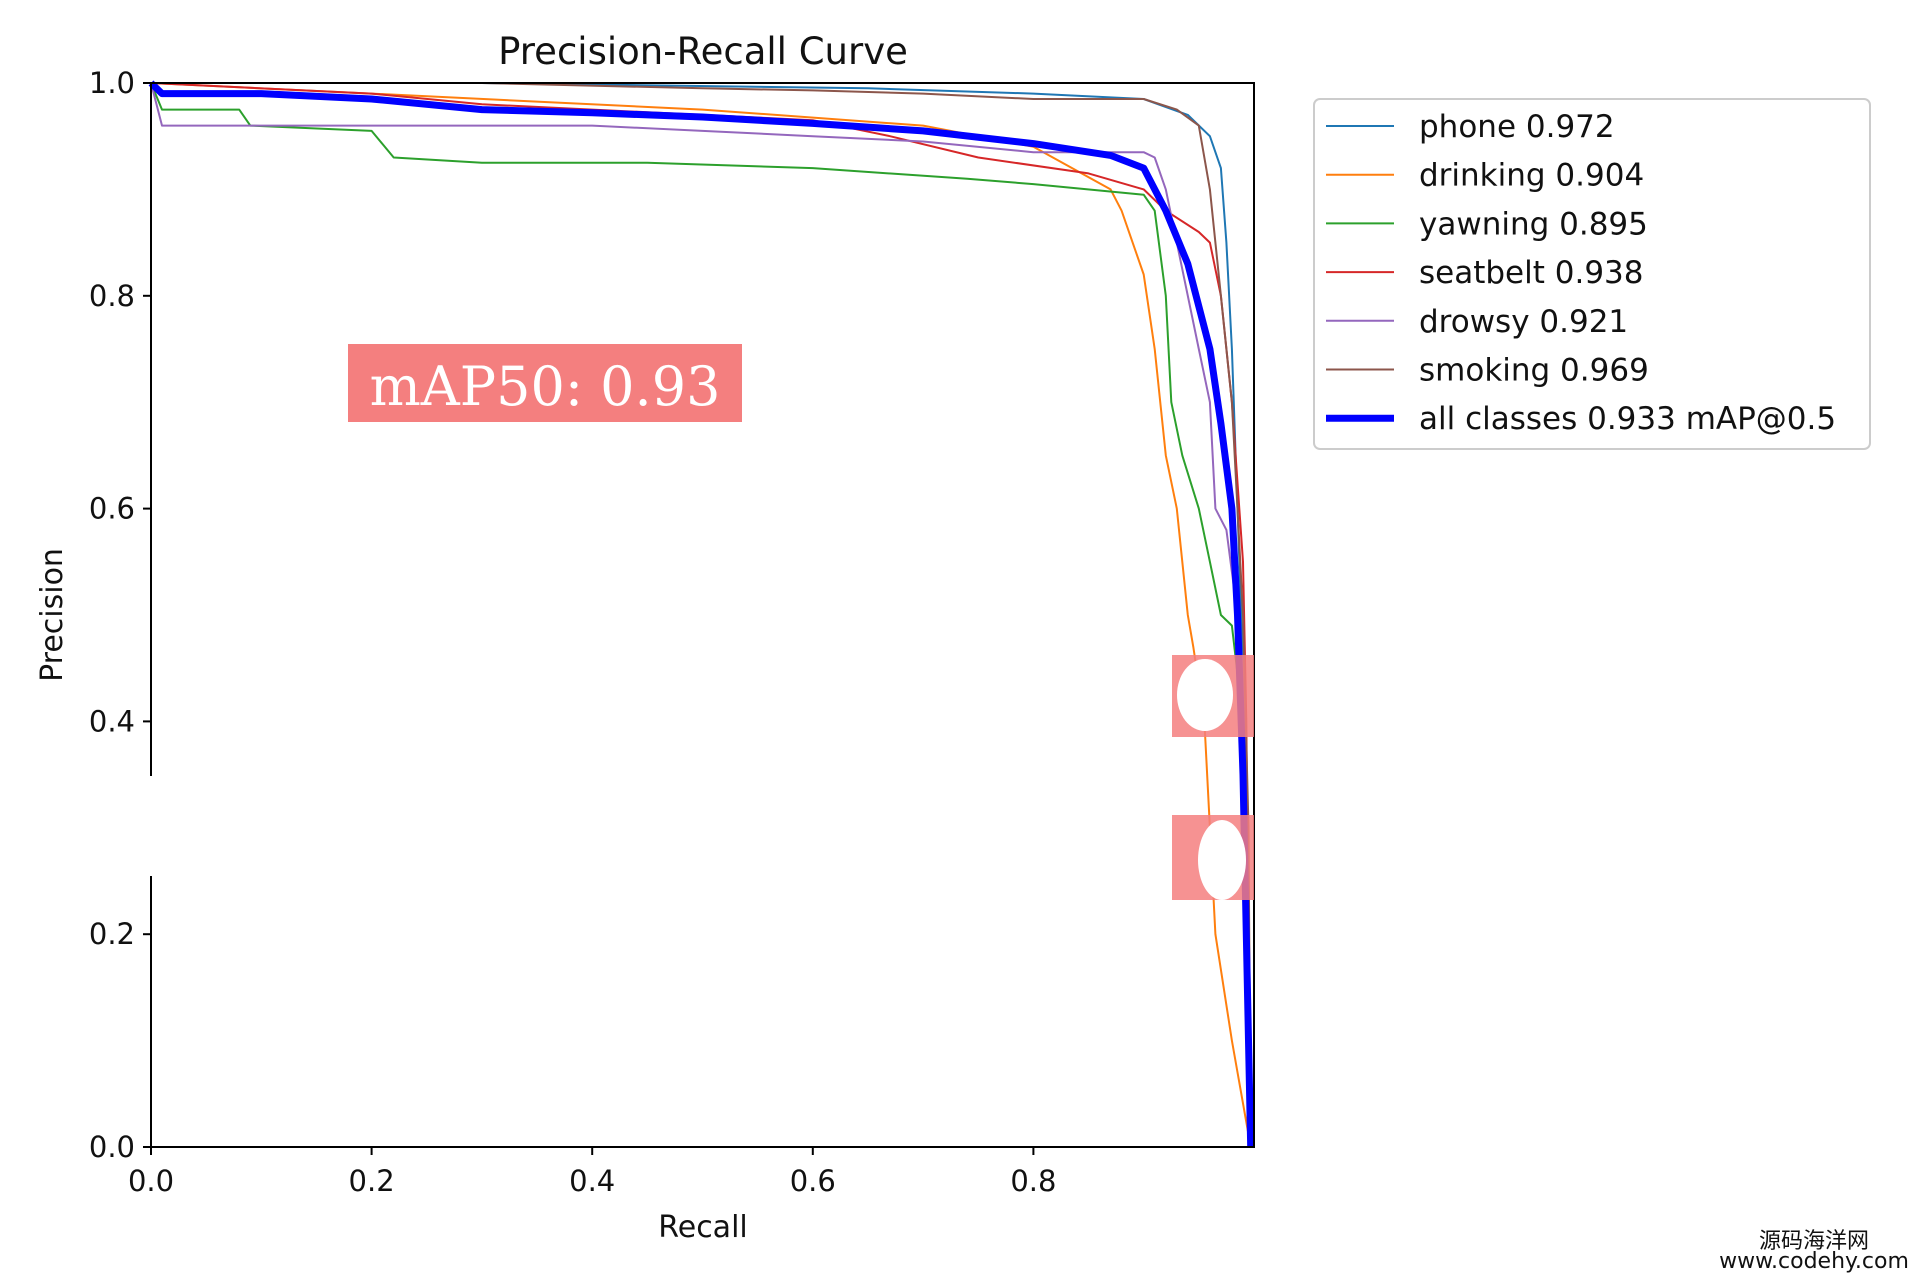 The height and width of the screenshot is (1280, 1920). Describe the element at coordinates (112, 934) in the screenshot. I see `y-tick-label: 0.2` at that location.